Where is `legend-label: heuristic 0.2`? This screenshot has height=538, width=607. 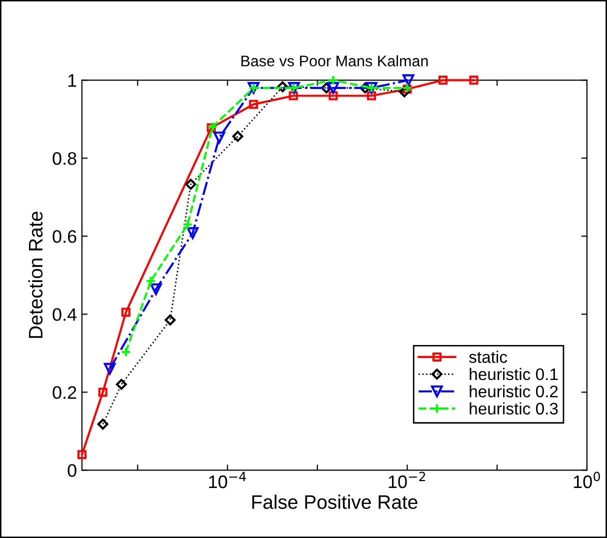 legend-label: heuristic 0.2 is located at coordinates (514, 391).